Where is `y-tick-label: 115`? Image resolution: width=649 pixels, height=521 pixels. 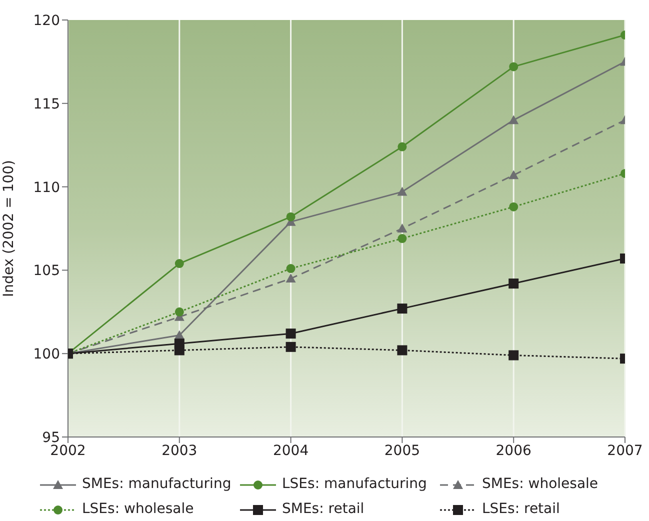
y-tick-label: 115 is located at coordinates (46, 104).